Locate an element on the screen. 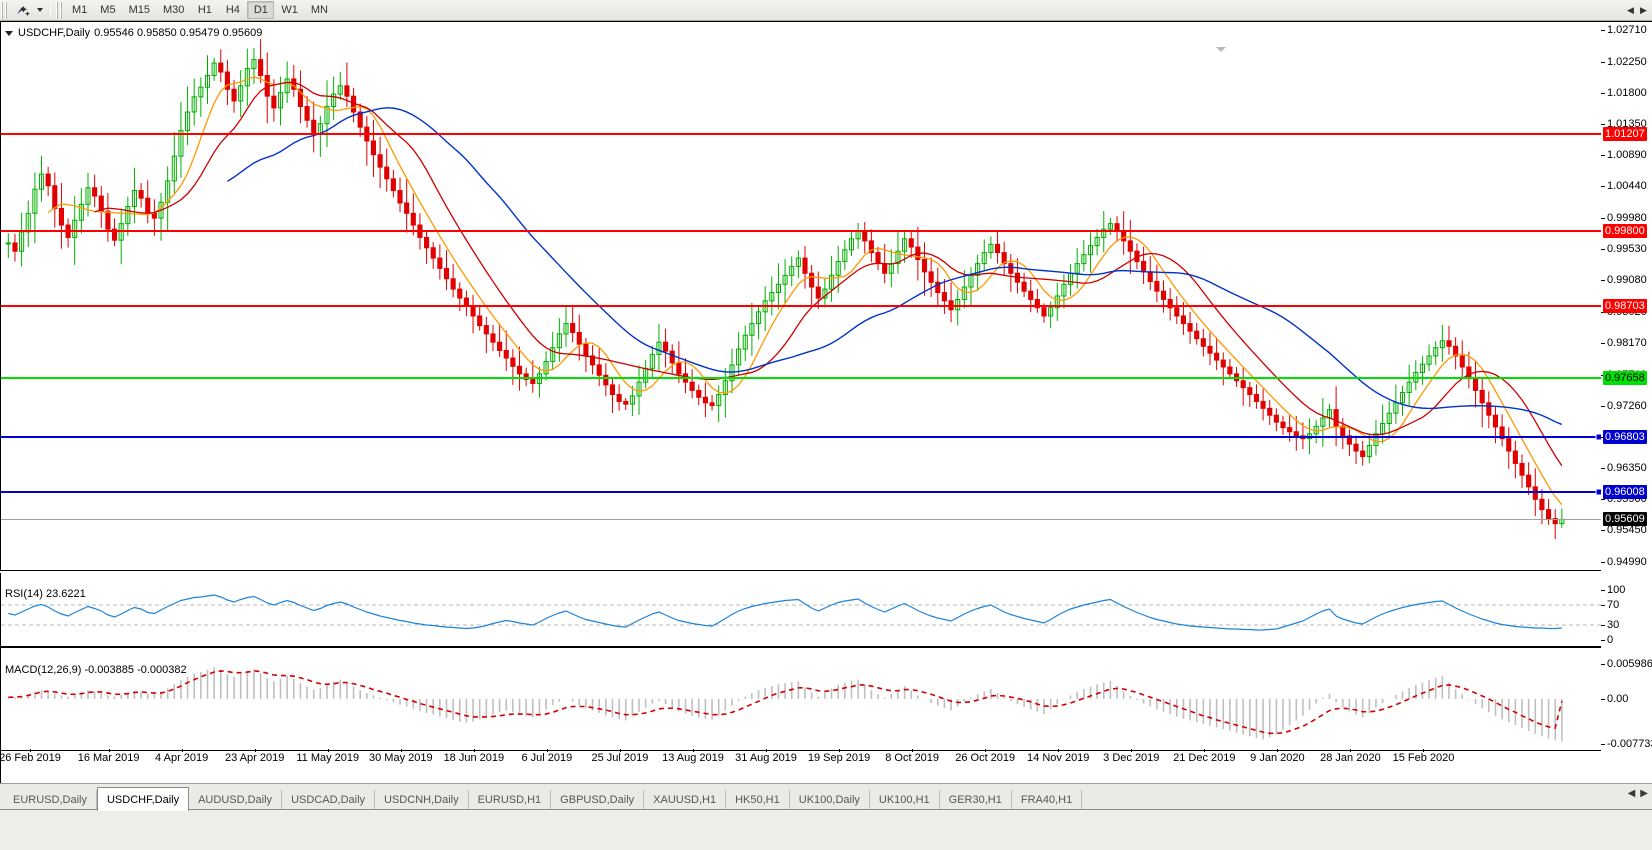 The image size is (1652, 850). rsi-indicator-label: RSI(14) 23.6221 is located at coordinates (45, 594).